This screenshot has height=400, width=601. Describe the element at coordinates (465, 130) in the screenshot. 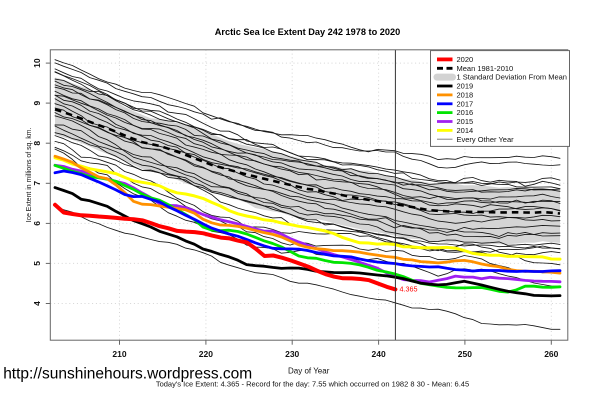

I see `svg-text: 2014` at that location.